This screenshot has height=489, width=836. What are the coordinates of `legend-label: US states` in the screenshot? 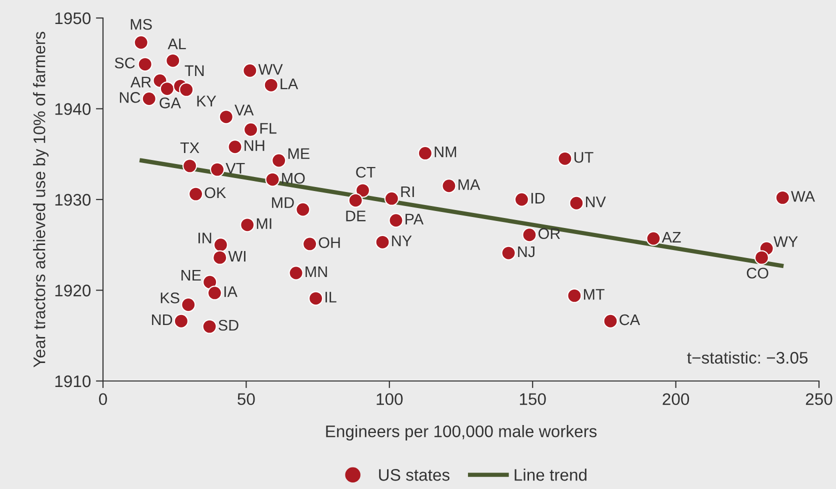 It's located at (414, 475).